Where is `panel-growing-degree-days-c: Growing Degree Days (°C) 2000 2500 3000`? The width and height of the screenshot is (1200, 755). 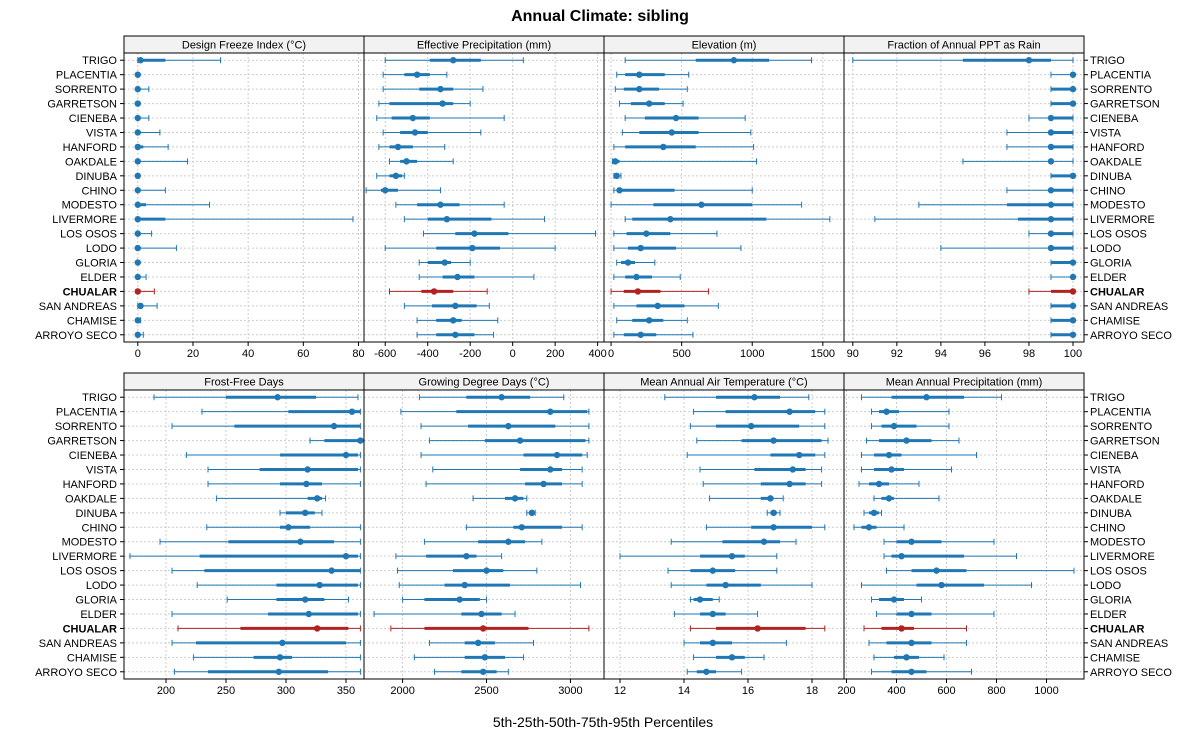 panel-growing-degree-days-c: Growing Degree Days (°C) 2000 2500 3000 is located at coordinates (484, 534).